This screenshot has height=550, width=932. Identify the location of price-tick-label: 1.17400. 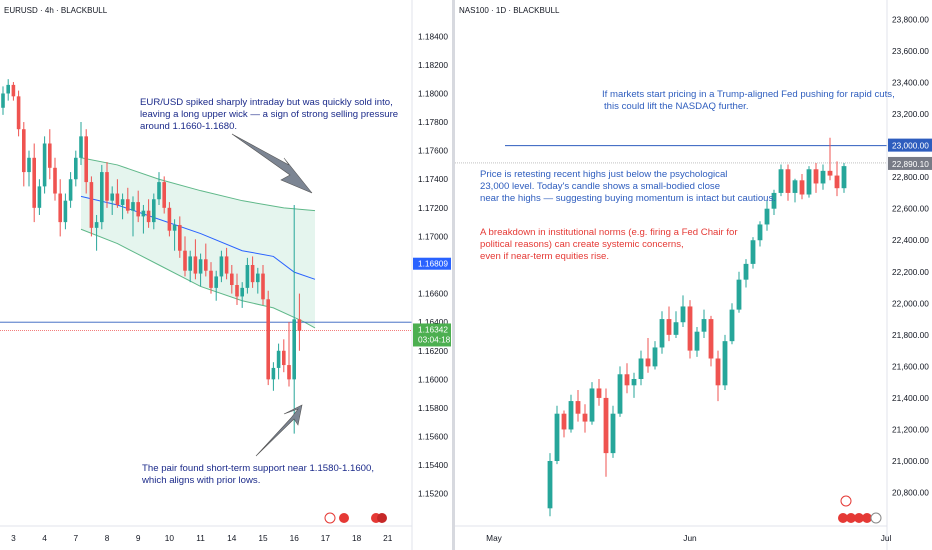
(433, 179).